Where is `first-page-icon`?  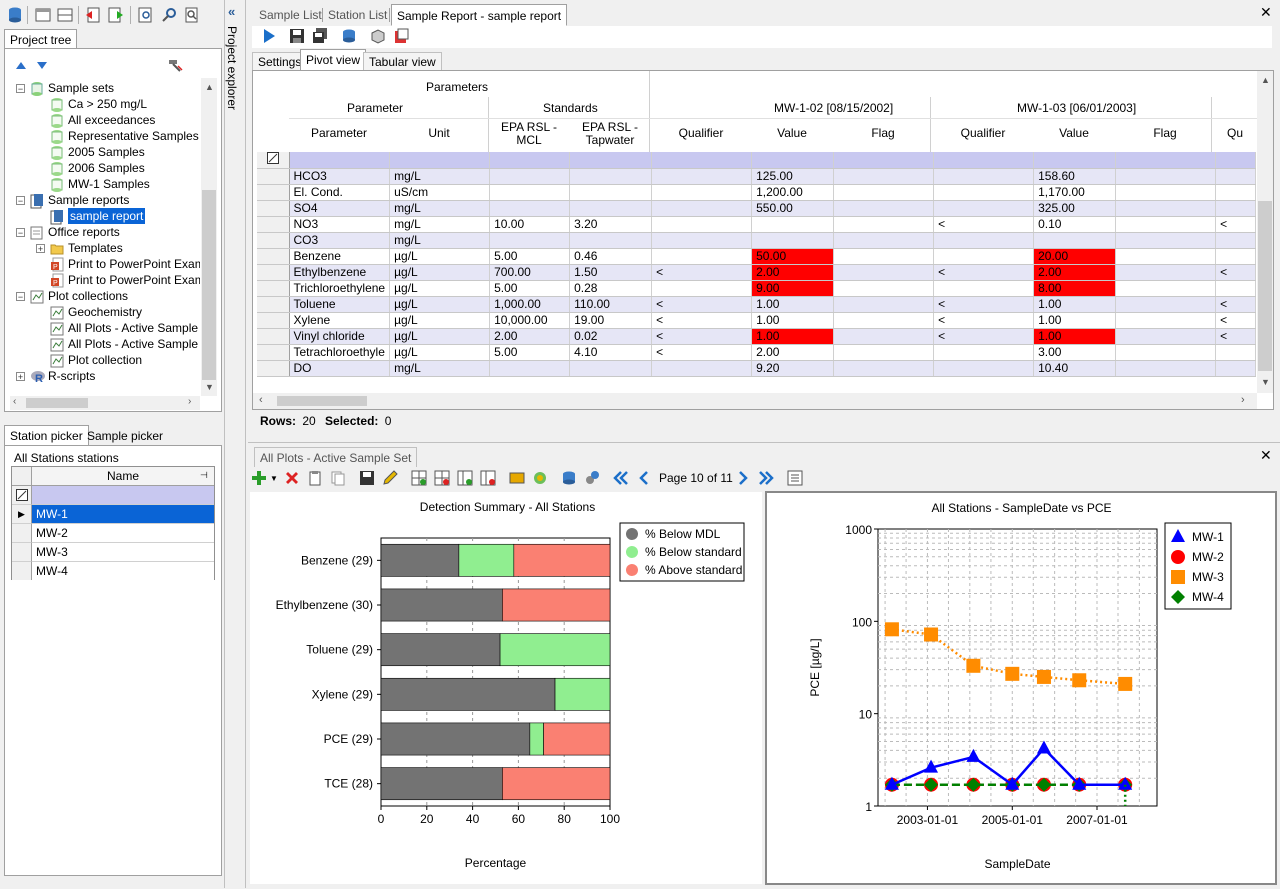
first-page-icon is located at coordinates (621, 478).